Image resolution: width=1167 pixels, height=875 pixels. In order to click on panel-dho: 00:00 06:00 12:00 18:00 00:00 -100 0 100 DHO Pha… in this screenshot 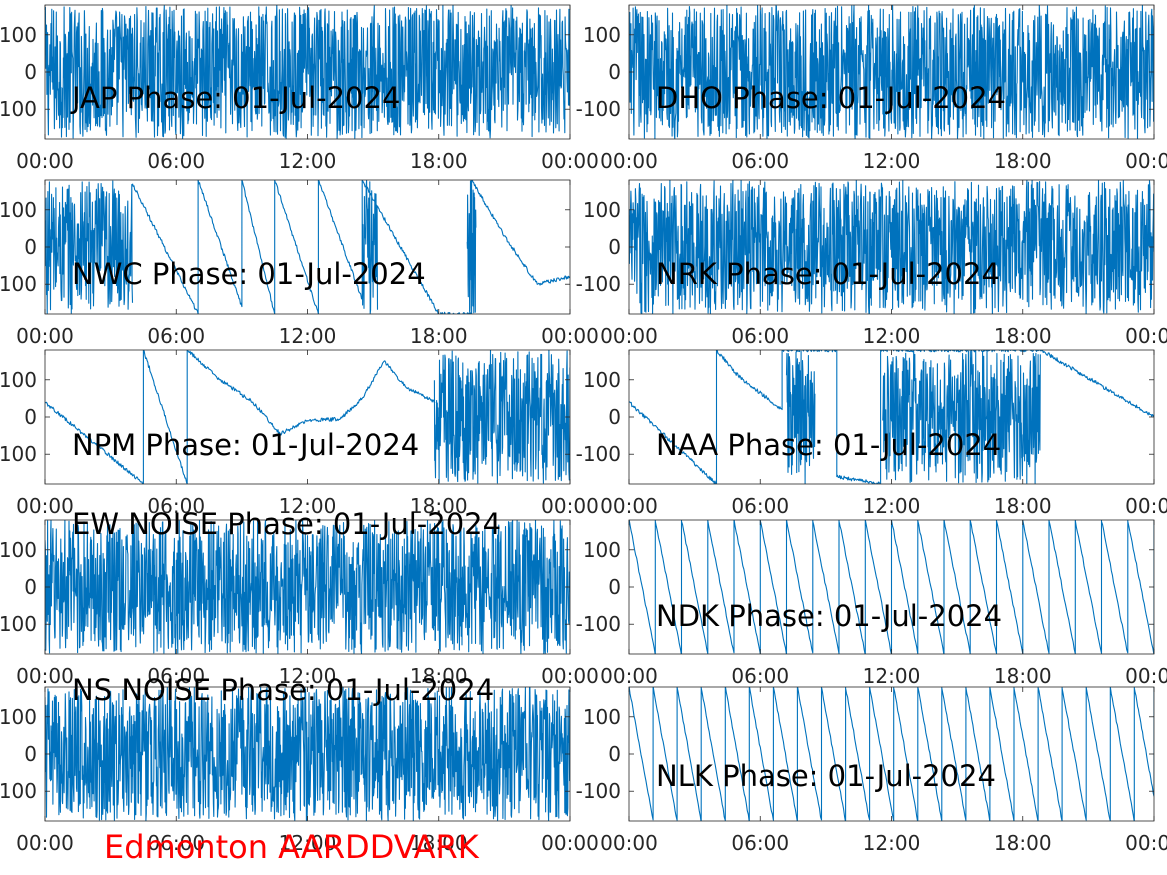, I will do `click(871, 88)`.